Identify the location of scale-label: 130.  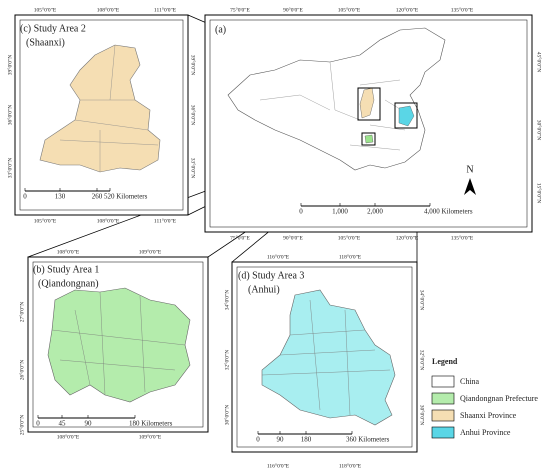
(60, 197).